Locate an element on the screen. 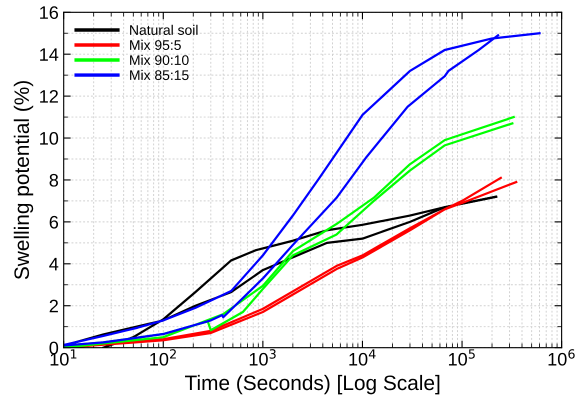  x-tick-label: 10$^{6}$ is located at coordinates (561, 357).